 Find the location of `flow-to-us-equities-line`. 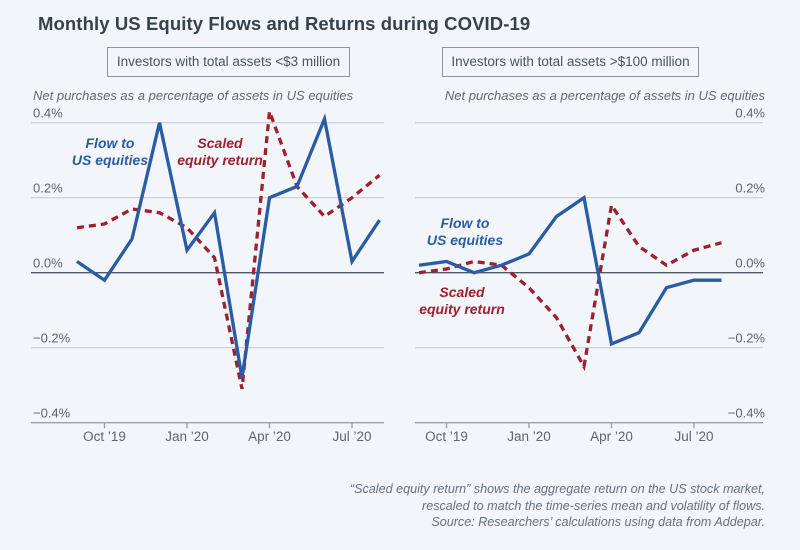

flow-to-us-equities-line is located at coordinates (570, 270).